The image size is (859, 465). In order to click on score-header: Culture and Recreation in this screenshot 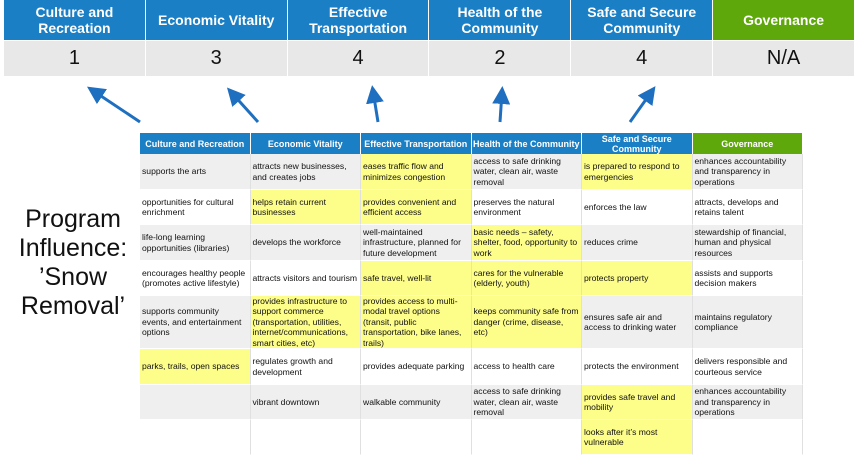, I will do `click(75, 20)`.